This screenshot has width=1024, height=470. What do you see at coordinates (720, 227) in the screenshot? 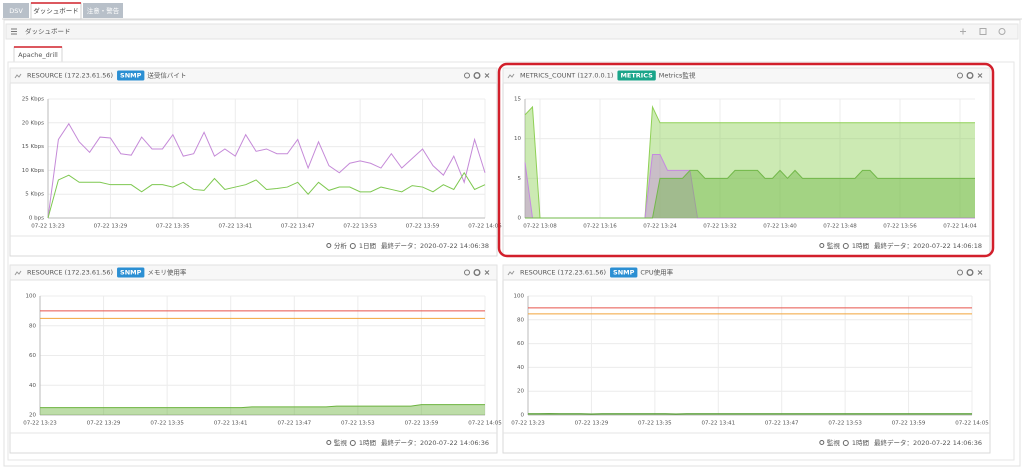
I see `x-tick-label: 07-22 13:32` at bounding box center [720, 227].